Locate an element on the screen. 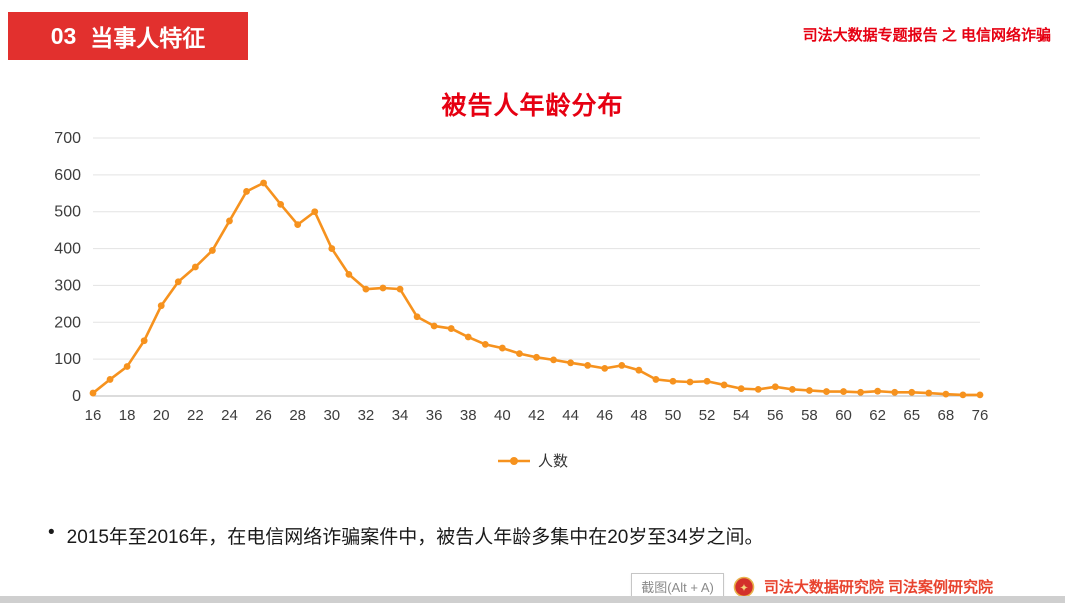 The image size is (1065, 603). svg-text: 20 is located at coordinates (161, 415).